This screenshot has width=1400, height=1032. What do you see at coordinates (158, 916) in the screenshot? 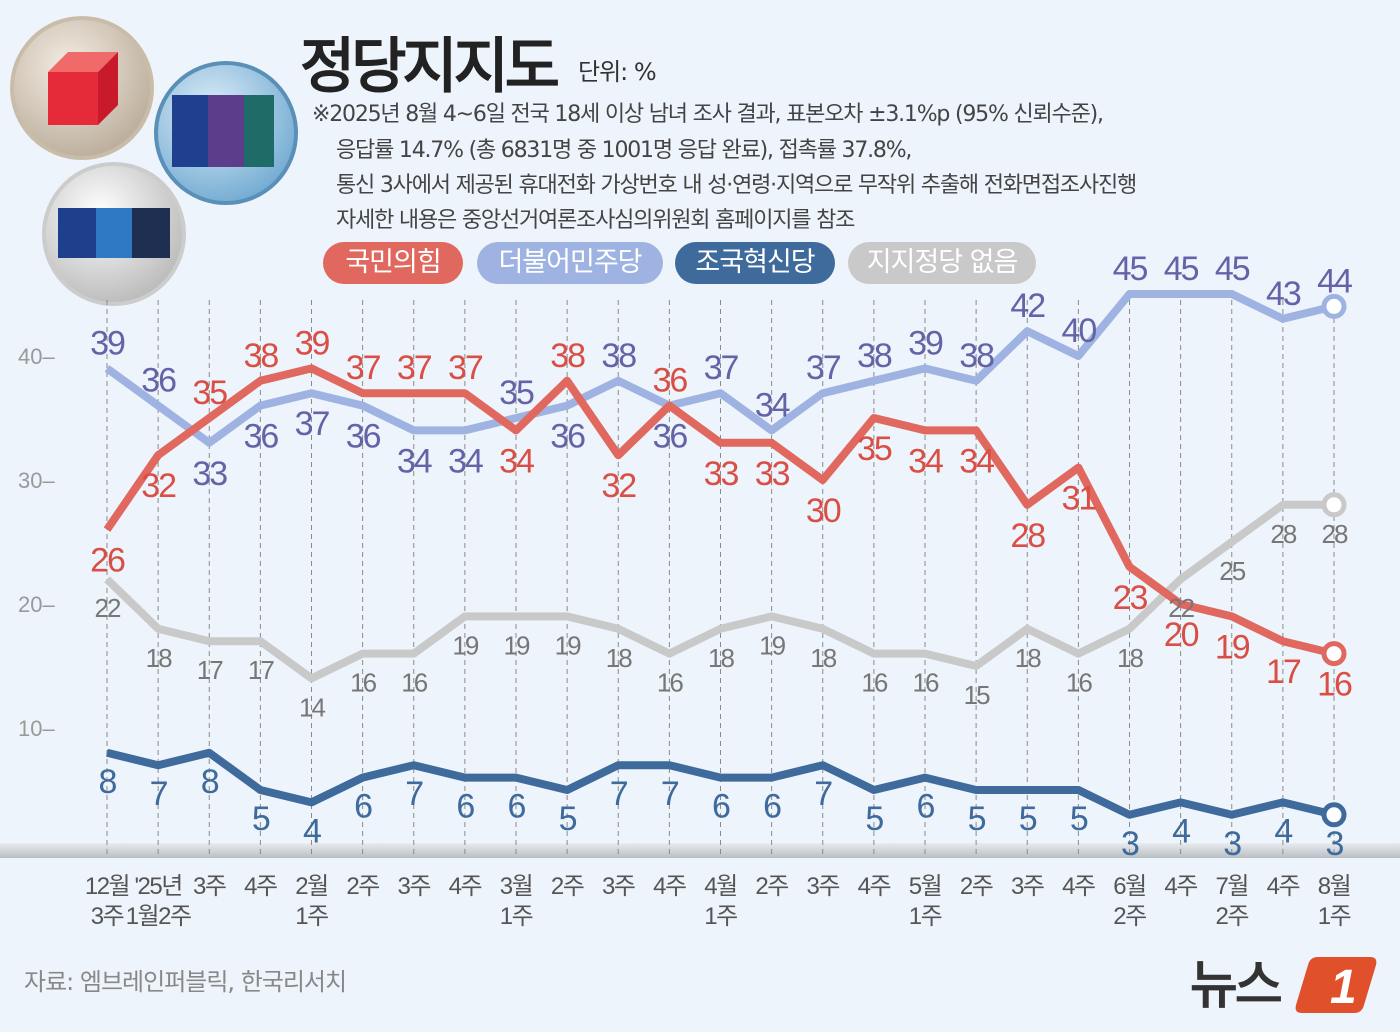
I see `x-tick-label-line2: 1월2주` at bounding box center [158, 916].